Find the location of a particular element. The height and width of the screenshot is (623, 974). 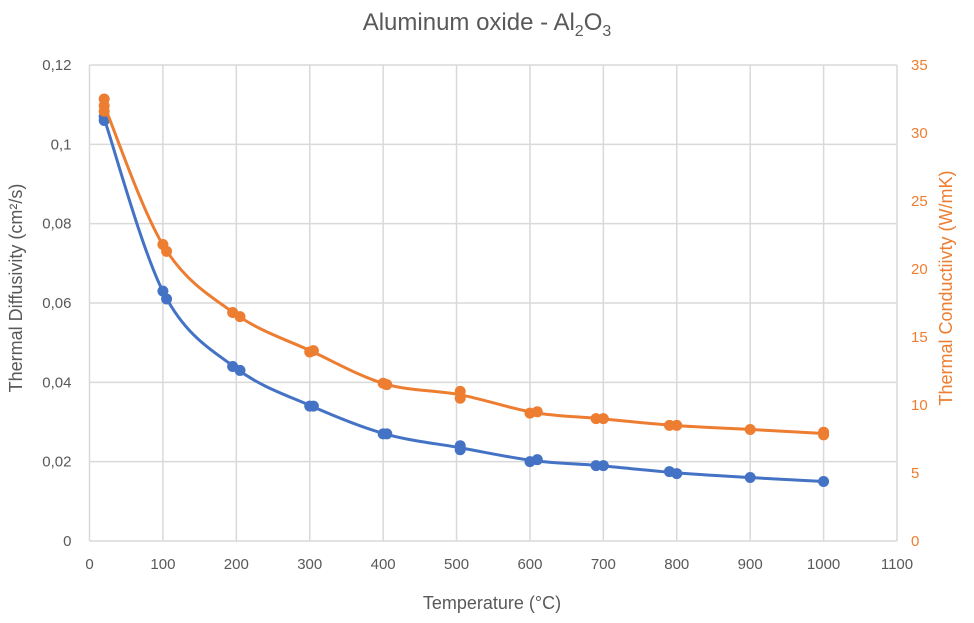

y2-tick-label: 30 is located at coordinates (919, 133).